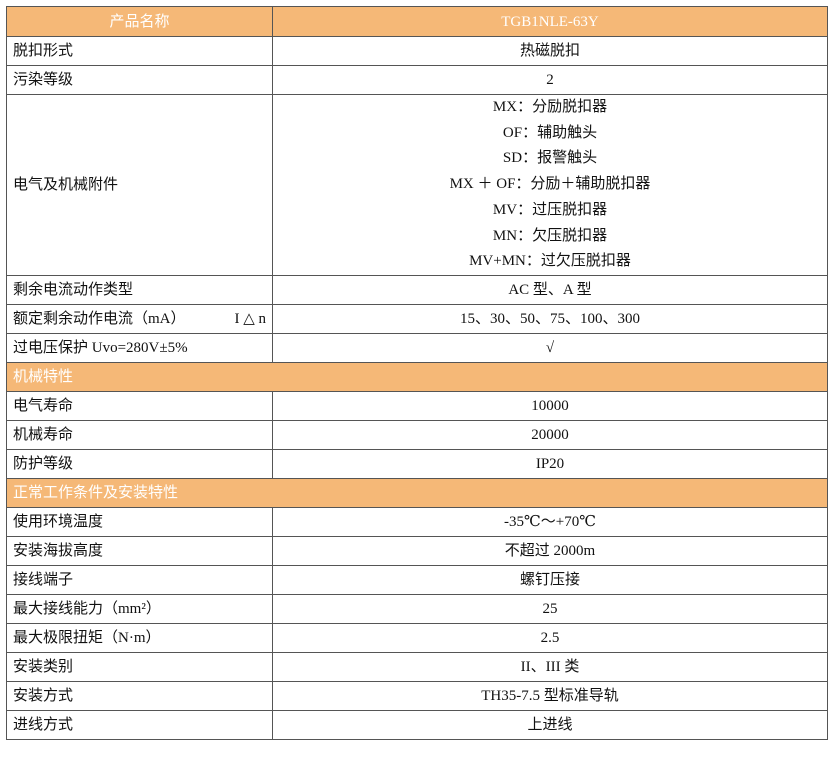 This screenshot has width=837, height=760. Describe the element at coordinates (550, 21) in the screenshot. I see `header-model: TGB1NLE-63Y` at that location.